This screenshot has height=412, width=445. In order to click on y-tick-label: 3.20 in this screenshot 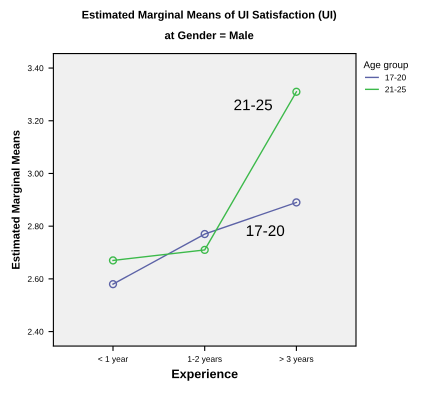, I will do `click(36, 121)`.